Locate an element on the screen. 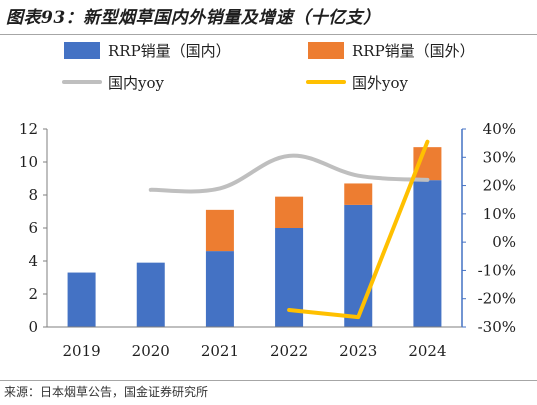  right-axis-tick-label: -20% is located at coordinates (497, 299).